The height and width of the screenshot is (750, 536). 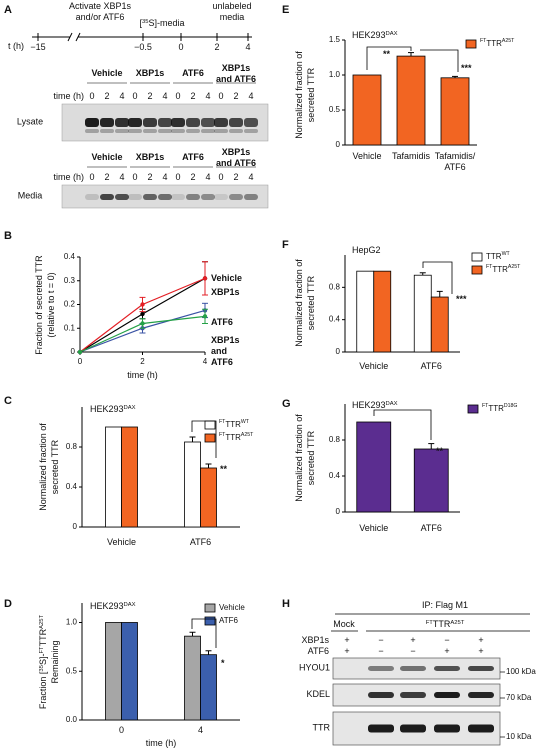 I want to click on timeline-annotation-sup: 35, so click(x=145, y=22).